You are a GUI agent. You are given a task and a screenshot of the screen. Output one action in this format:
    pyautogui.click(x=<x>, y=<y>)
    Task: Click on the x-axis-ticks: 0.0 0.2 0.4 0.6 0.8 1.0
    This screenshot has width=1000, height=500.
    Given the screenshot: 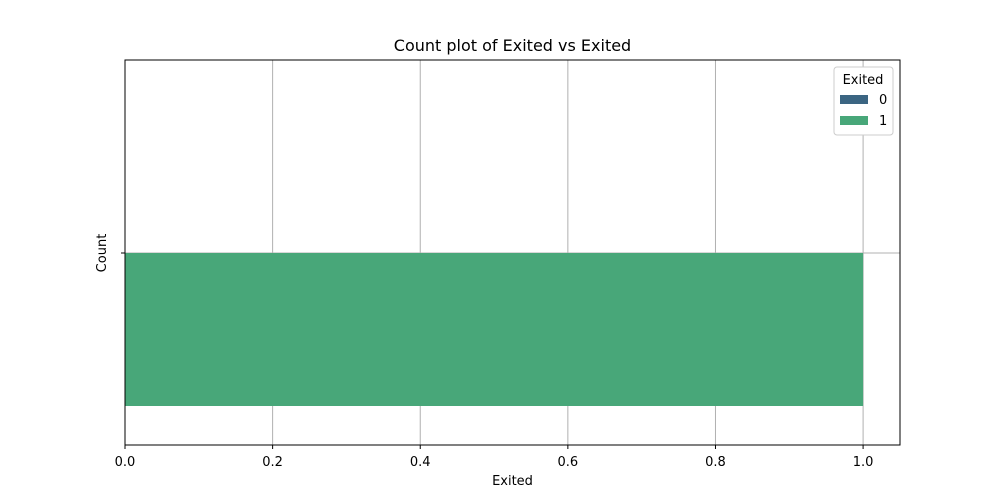 What is the action you would take?
    pyautogui.click(x=494, y=457)
    